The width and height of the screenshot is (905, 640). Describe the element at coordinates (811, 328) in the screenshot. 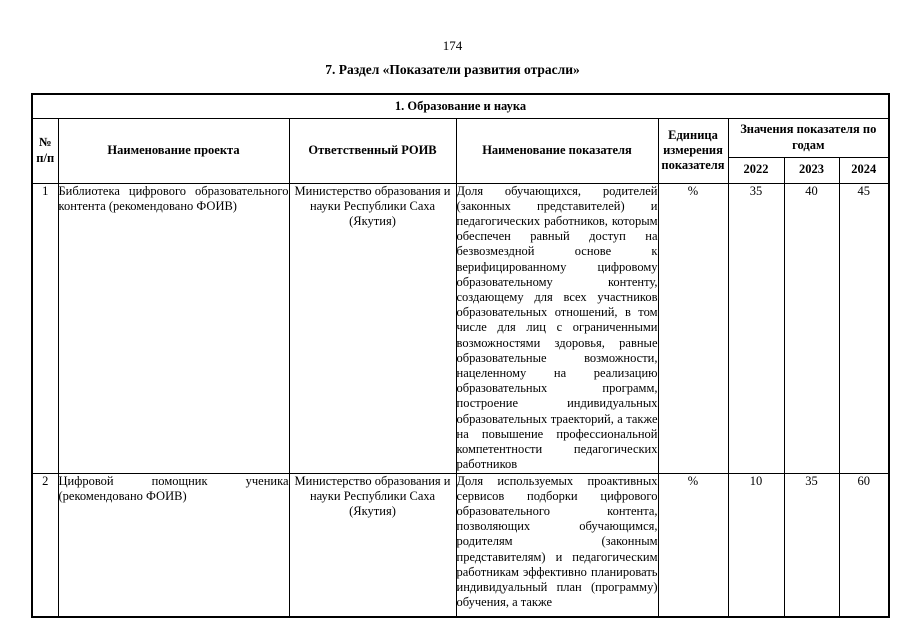

I see `cell-value-2023: 40` at that location.